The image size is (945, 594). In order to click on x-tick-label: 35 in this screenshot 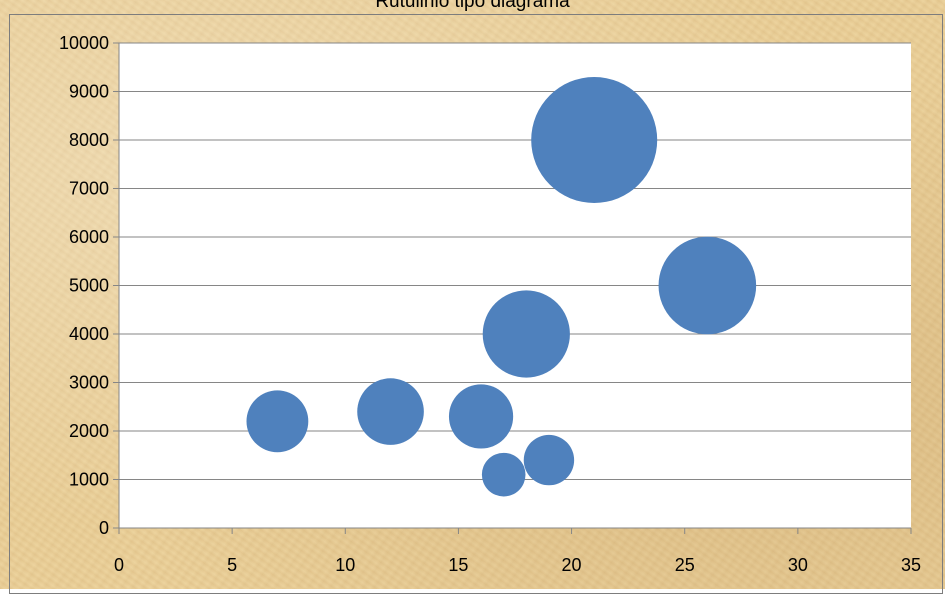, I will do `click(911, 565)`.